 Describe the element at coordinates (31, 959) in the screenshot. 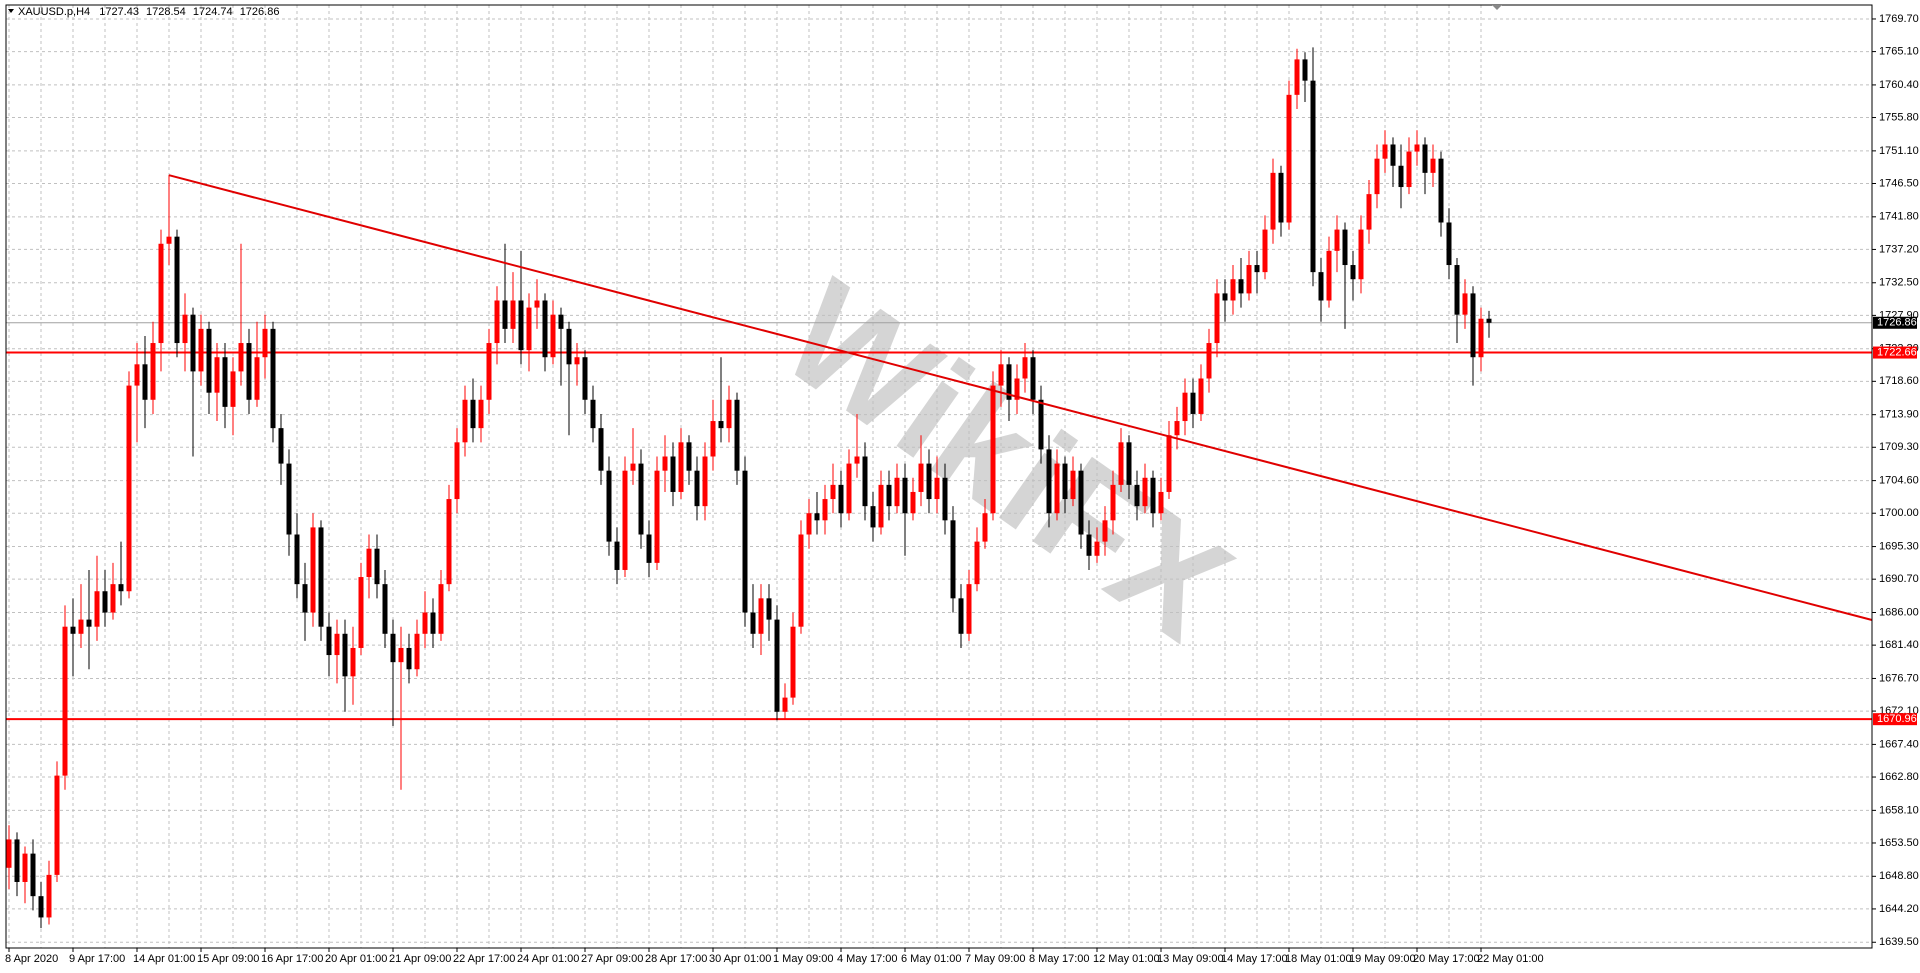

I see `x-tick-label: 8 Apr 2020` at that location.